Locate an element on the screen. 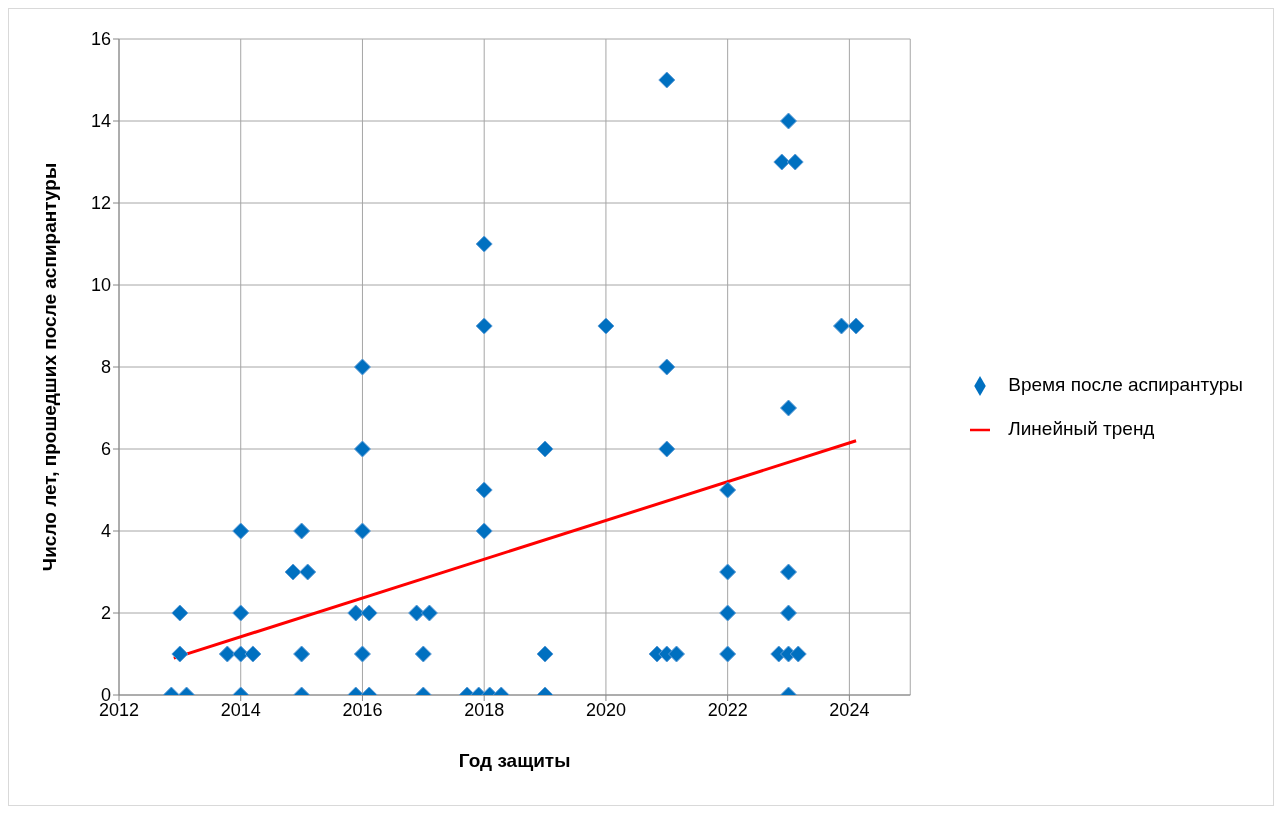 The image size is (1284, 816). y-tick-label: 10 is located at coordinates (100, 285).